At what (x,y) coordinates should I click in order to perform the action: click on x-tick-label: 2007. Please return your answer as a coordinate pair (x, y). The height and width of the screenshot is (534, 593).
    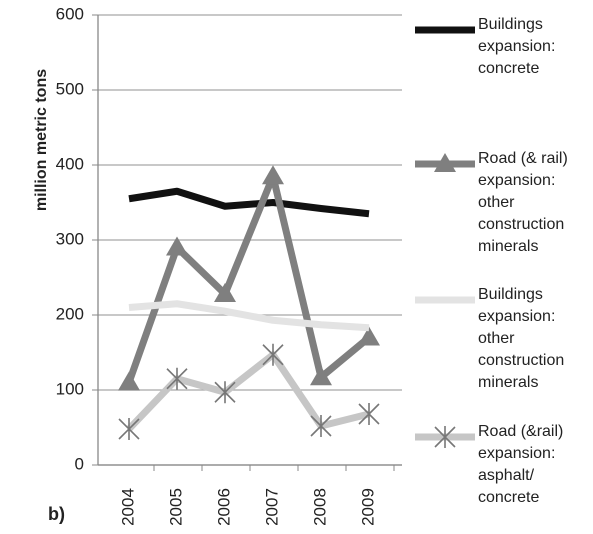
    Looking at the image, I should click on (271, 507).